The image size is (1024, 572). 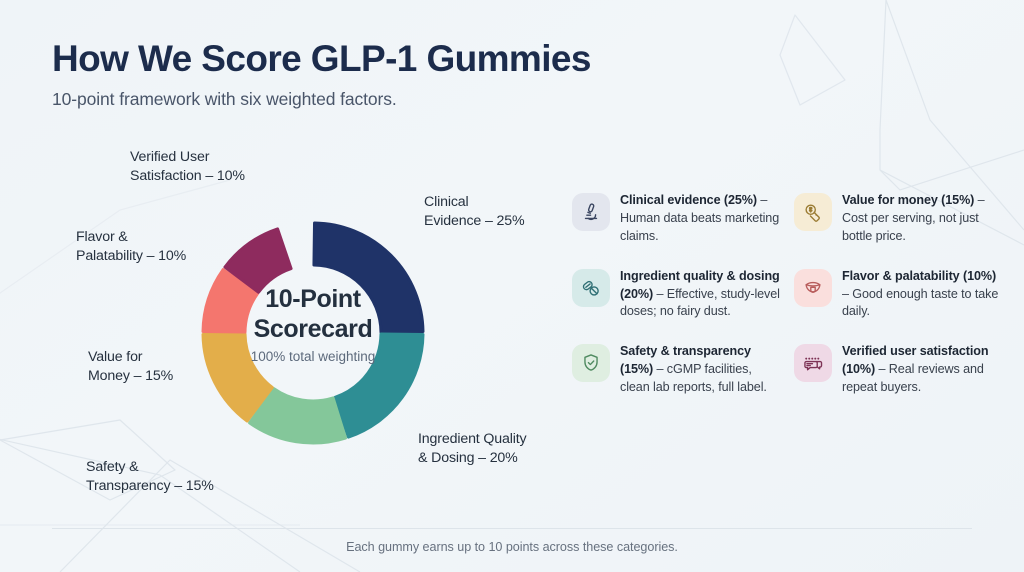 I want to click on donut-slice-label: Ingredient Quality & Dosing – 20%, so click(x=472, y=448).